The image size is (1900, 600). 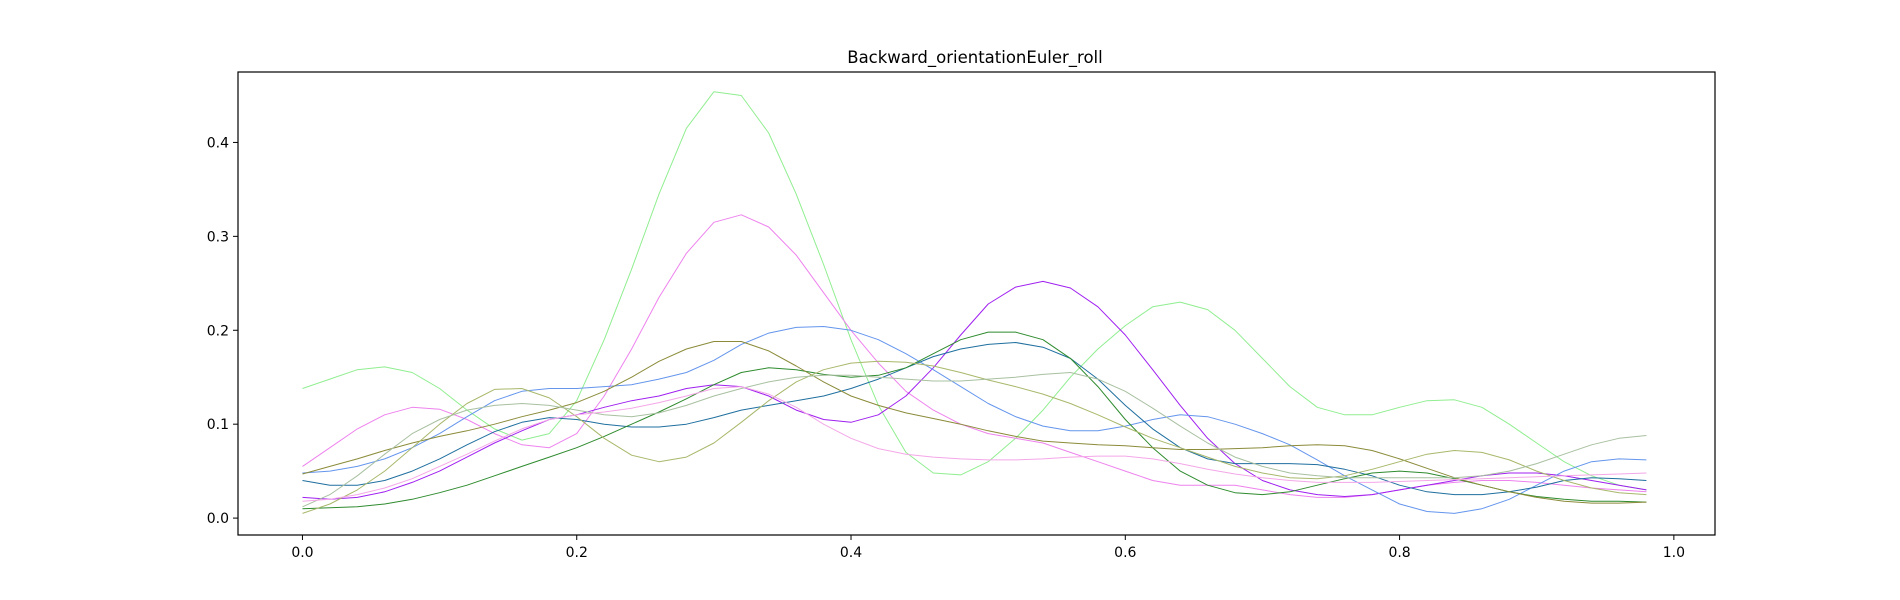 I want to click on x-tick-label: 0.6, so click(x=1125, y=553).